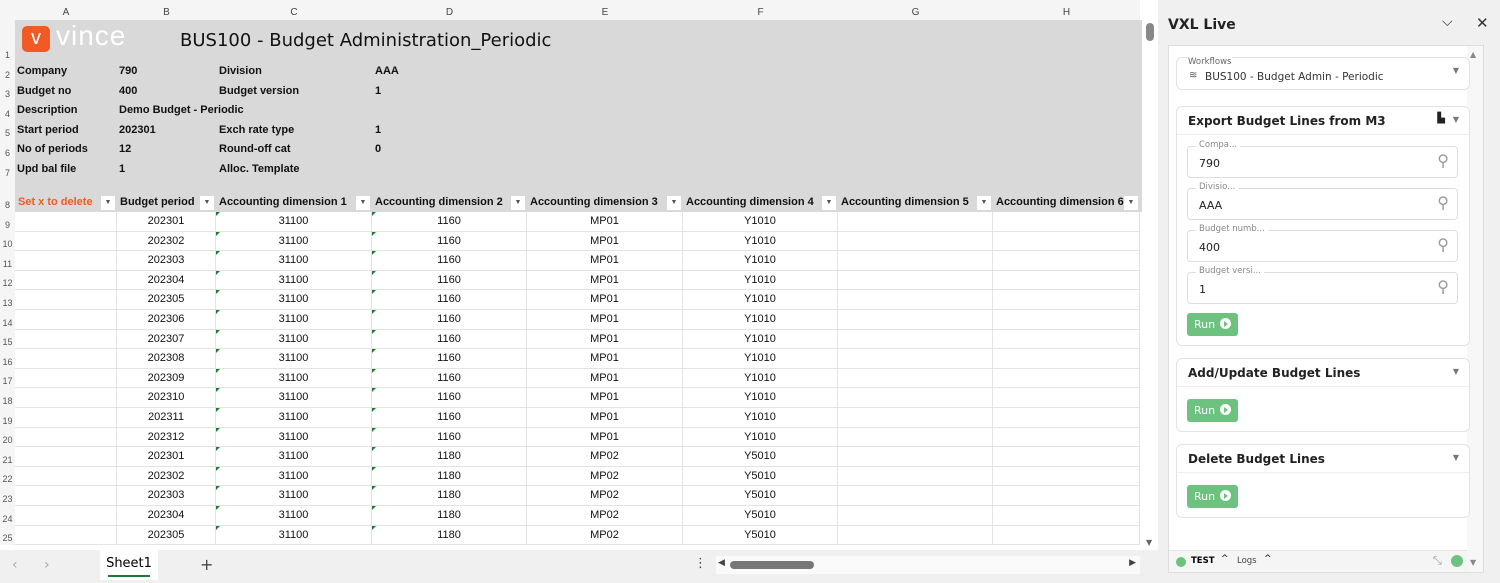 This screenshot has width=1500, height=583. I want to click on column-filter-header: Budget period ▼, so click(166, 202).